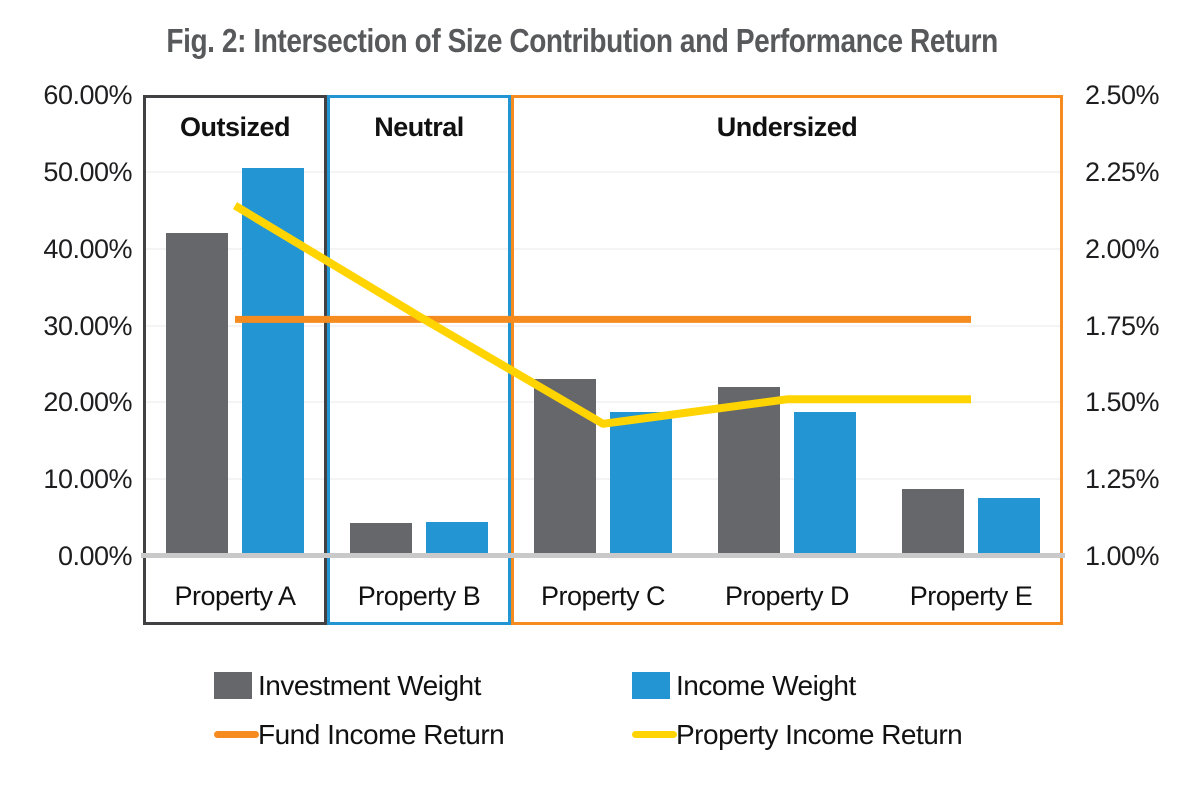 The height and width of the screenshot is (794, 1190). Describe the element at coordinates (381, 734) in the screenshot. I see `legend-label: Fund Income Return` at that location.